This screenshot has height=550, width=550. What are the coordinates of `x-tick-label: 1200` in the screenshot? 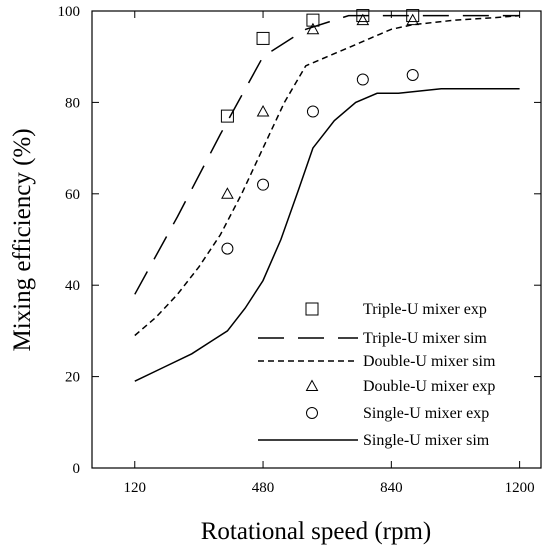 It's located at (520, 488).